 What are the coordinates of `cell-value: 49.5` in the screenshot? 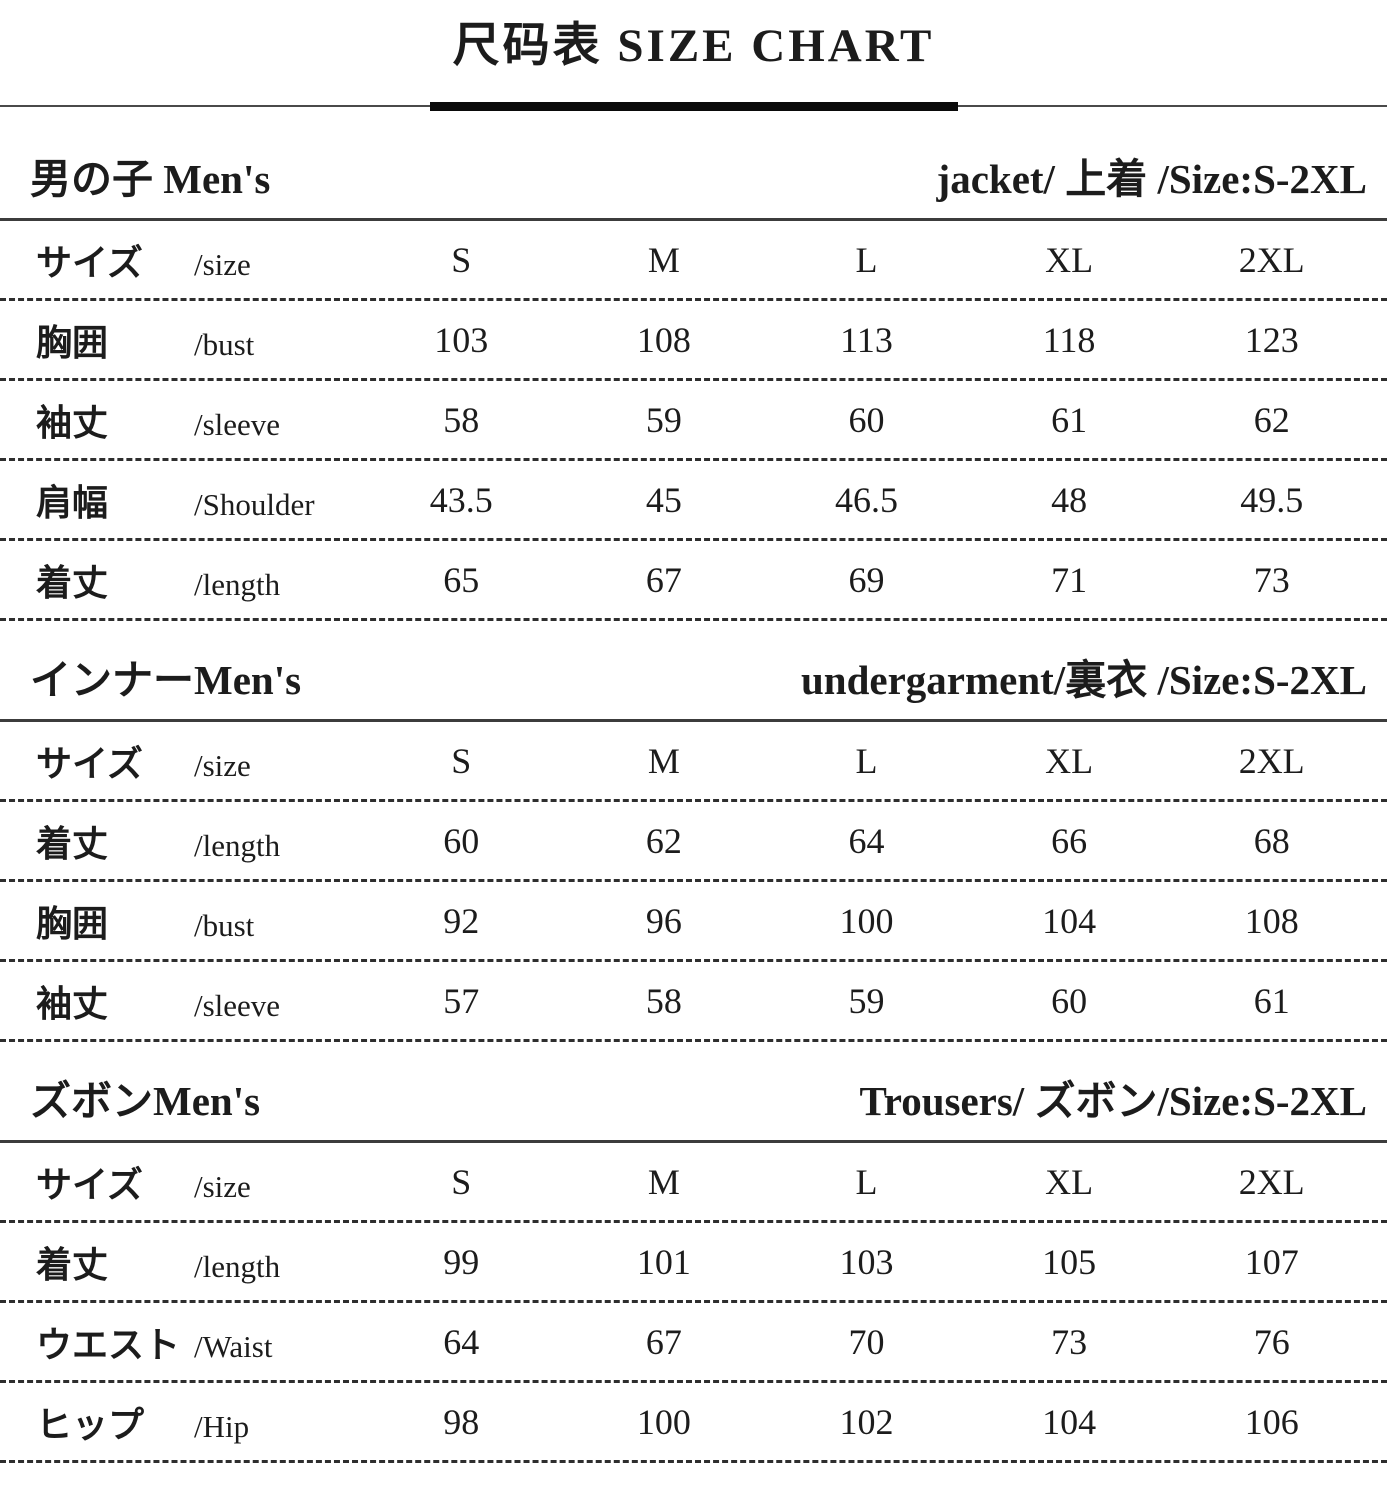 It's located at (1272, 499).